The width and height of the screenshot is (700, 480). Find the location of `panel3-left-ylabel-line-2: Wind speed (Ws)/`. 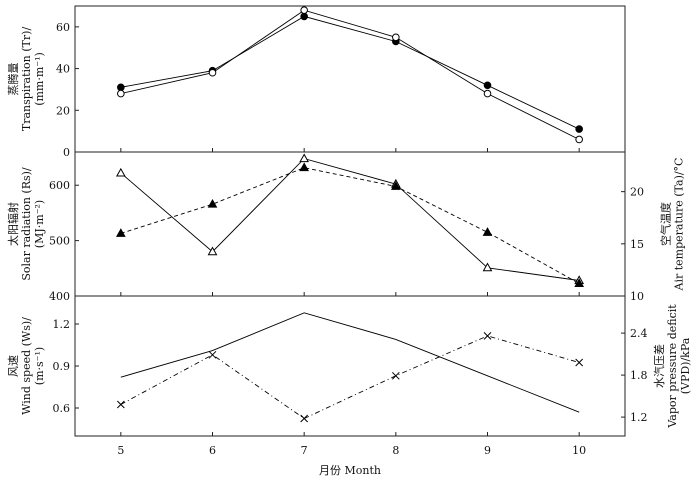

panel3-left-ylabel-line-2: Wind speed (Ws)/ is located at coordinates (26, 366).